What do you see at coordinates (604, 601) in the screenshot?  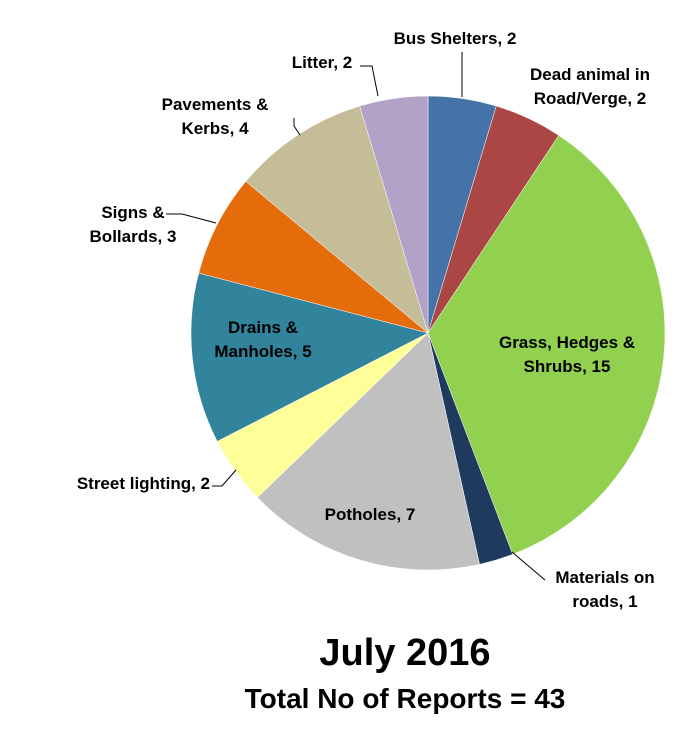 I see `data-label: roads, 1` at bounding box center [604, 601].